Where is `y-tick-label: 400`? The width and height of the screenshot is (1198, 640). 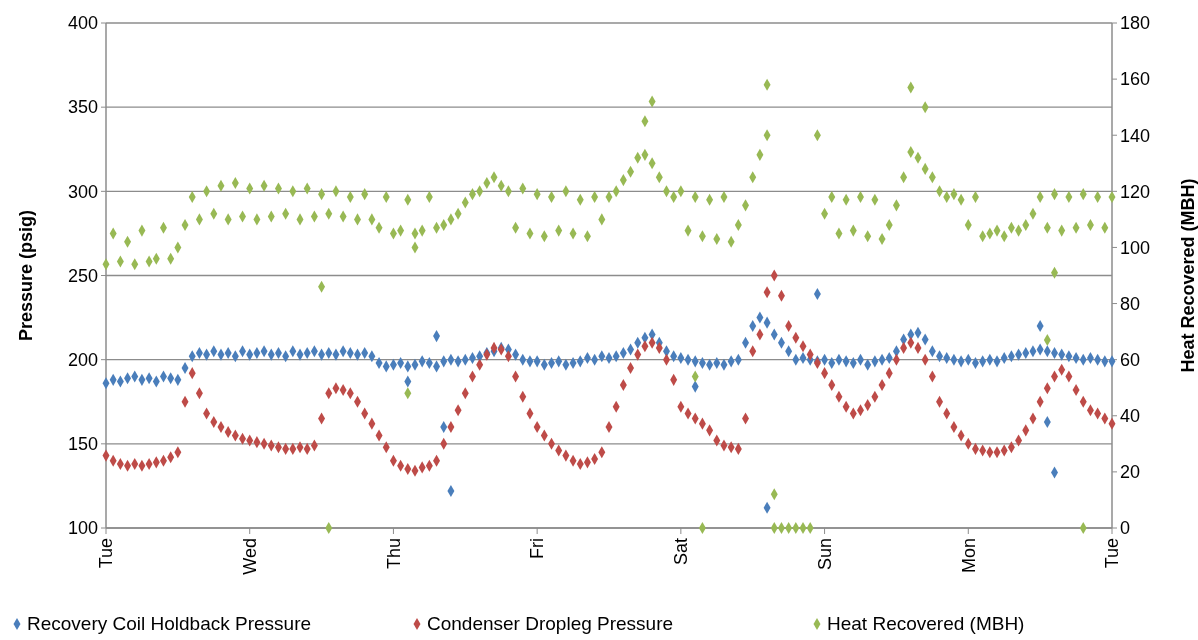
y-tick-label: 400 is located at coordinates (82, 23).